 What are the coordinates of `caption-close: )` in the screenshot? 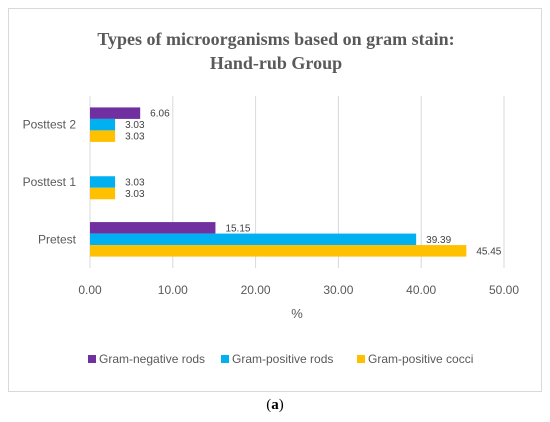 It's located at (281, 405).